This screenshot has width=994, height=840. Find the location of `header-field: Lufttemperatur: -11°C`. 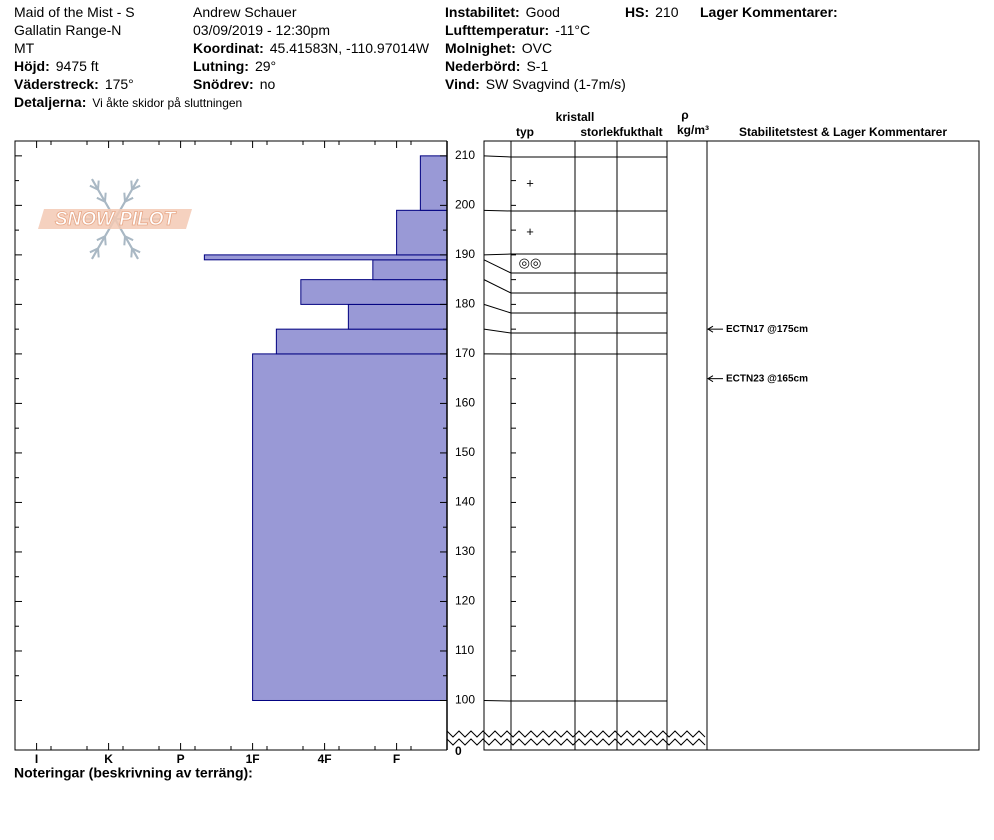

header-field: Lufttemperatur: -11°C is located at coordinates (517, 30).